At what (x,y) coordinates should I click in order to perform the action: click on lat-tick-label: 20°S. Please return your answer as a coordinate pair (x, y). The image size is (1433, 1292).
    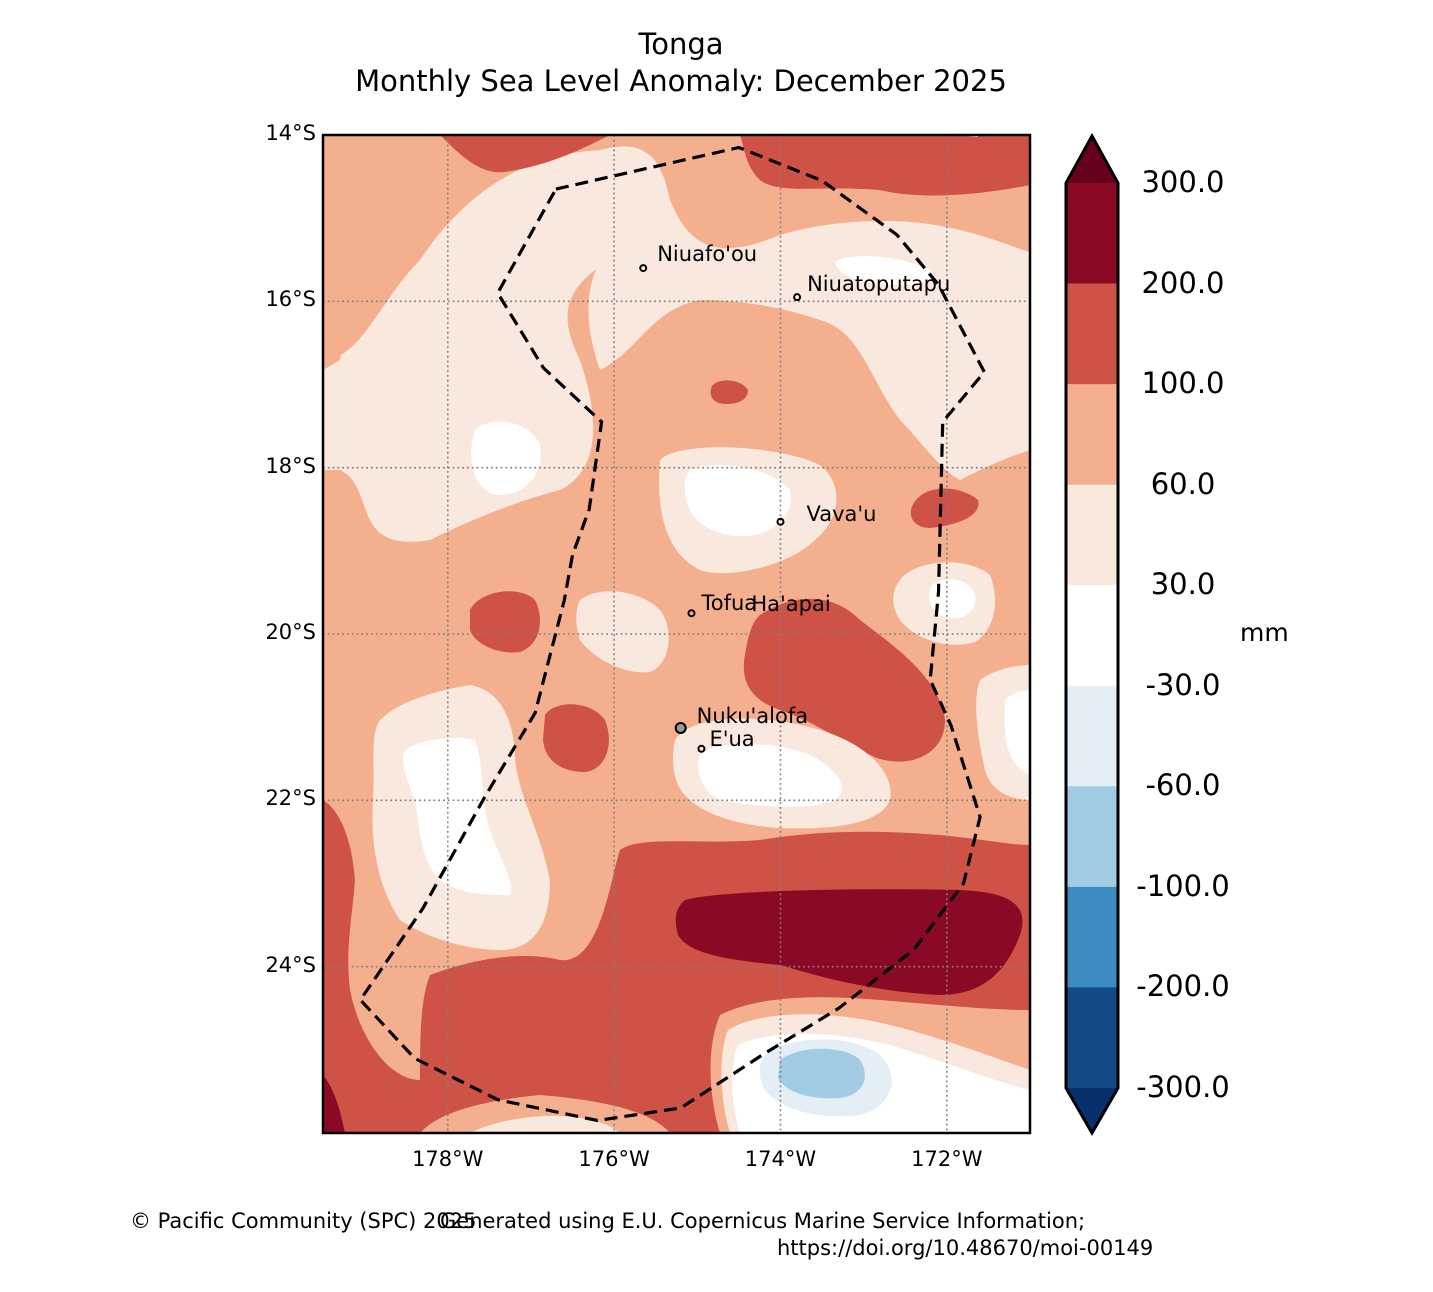
    Looking at the image, I should click on (290, 632).